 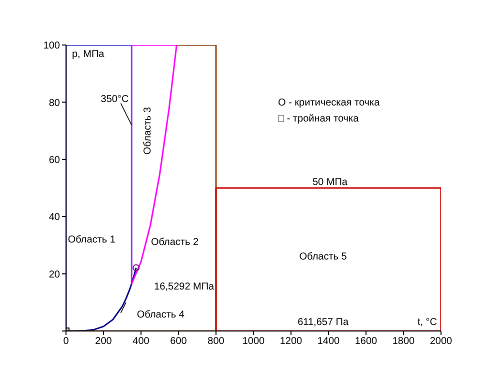 What do you see at coordinates (366, 342) in the screenshot?
I see `x-tick-label: 1600` at bounding box center [366, 342].